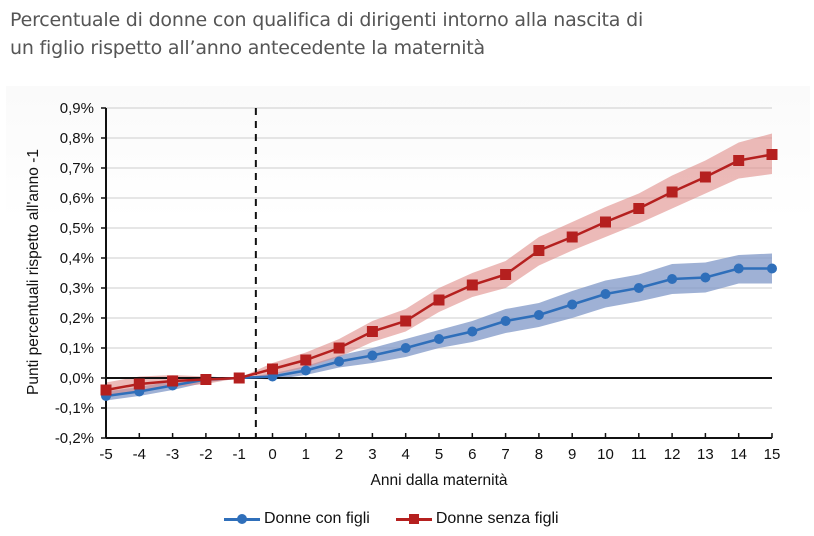  What do you see at coordinates (205, 454) in the screenshot?
I see `x-tick-label: -2` at bounding box center [205, 454].